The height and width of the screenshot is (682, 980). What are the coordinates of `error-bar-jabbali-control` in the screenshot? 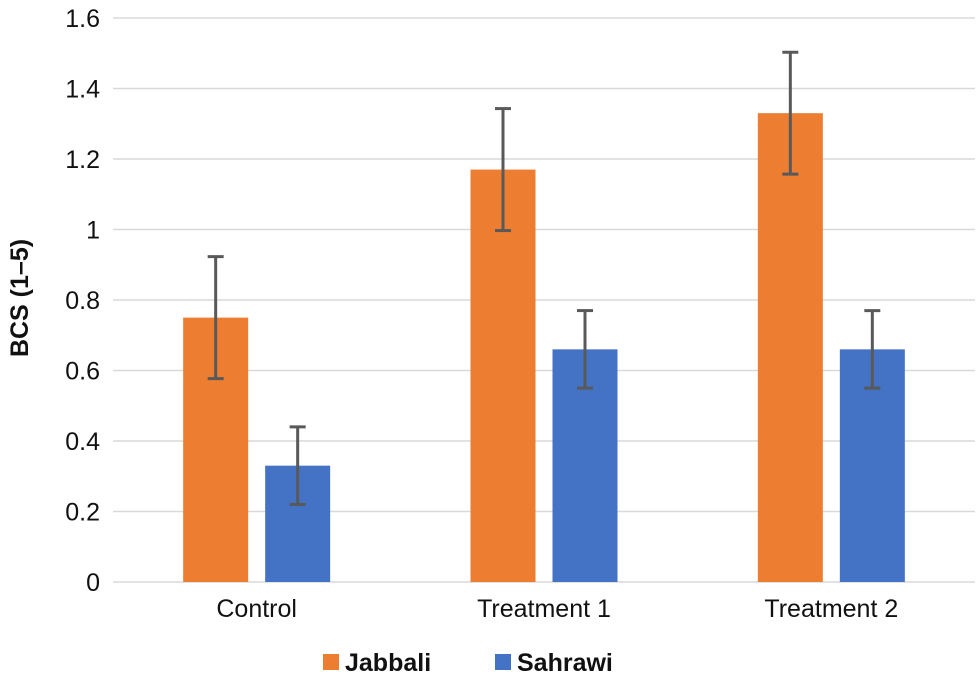 It's located at (215, 318).